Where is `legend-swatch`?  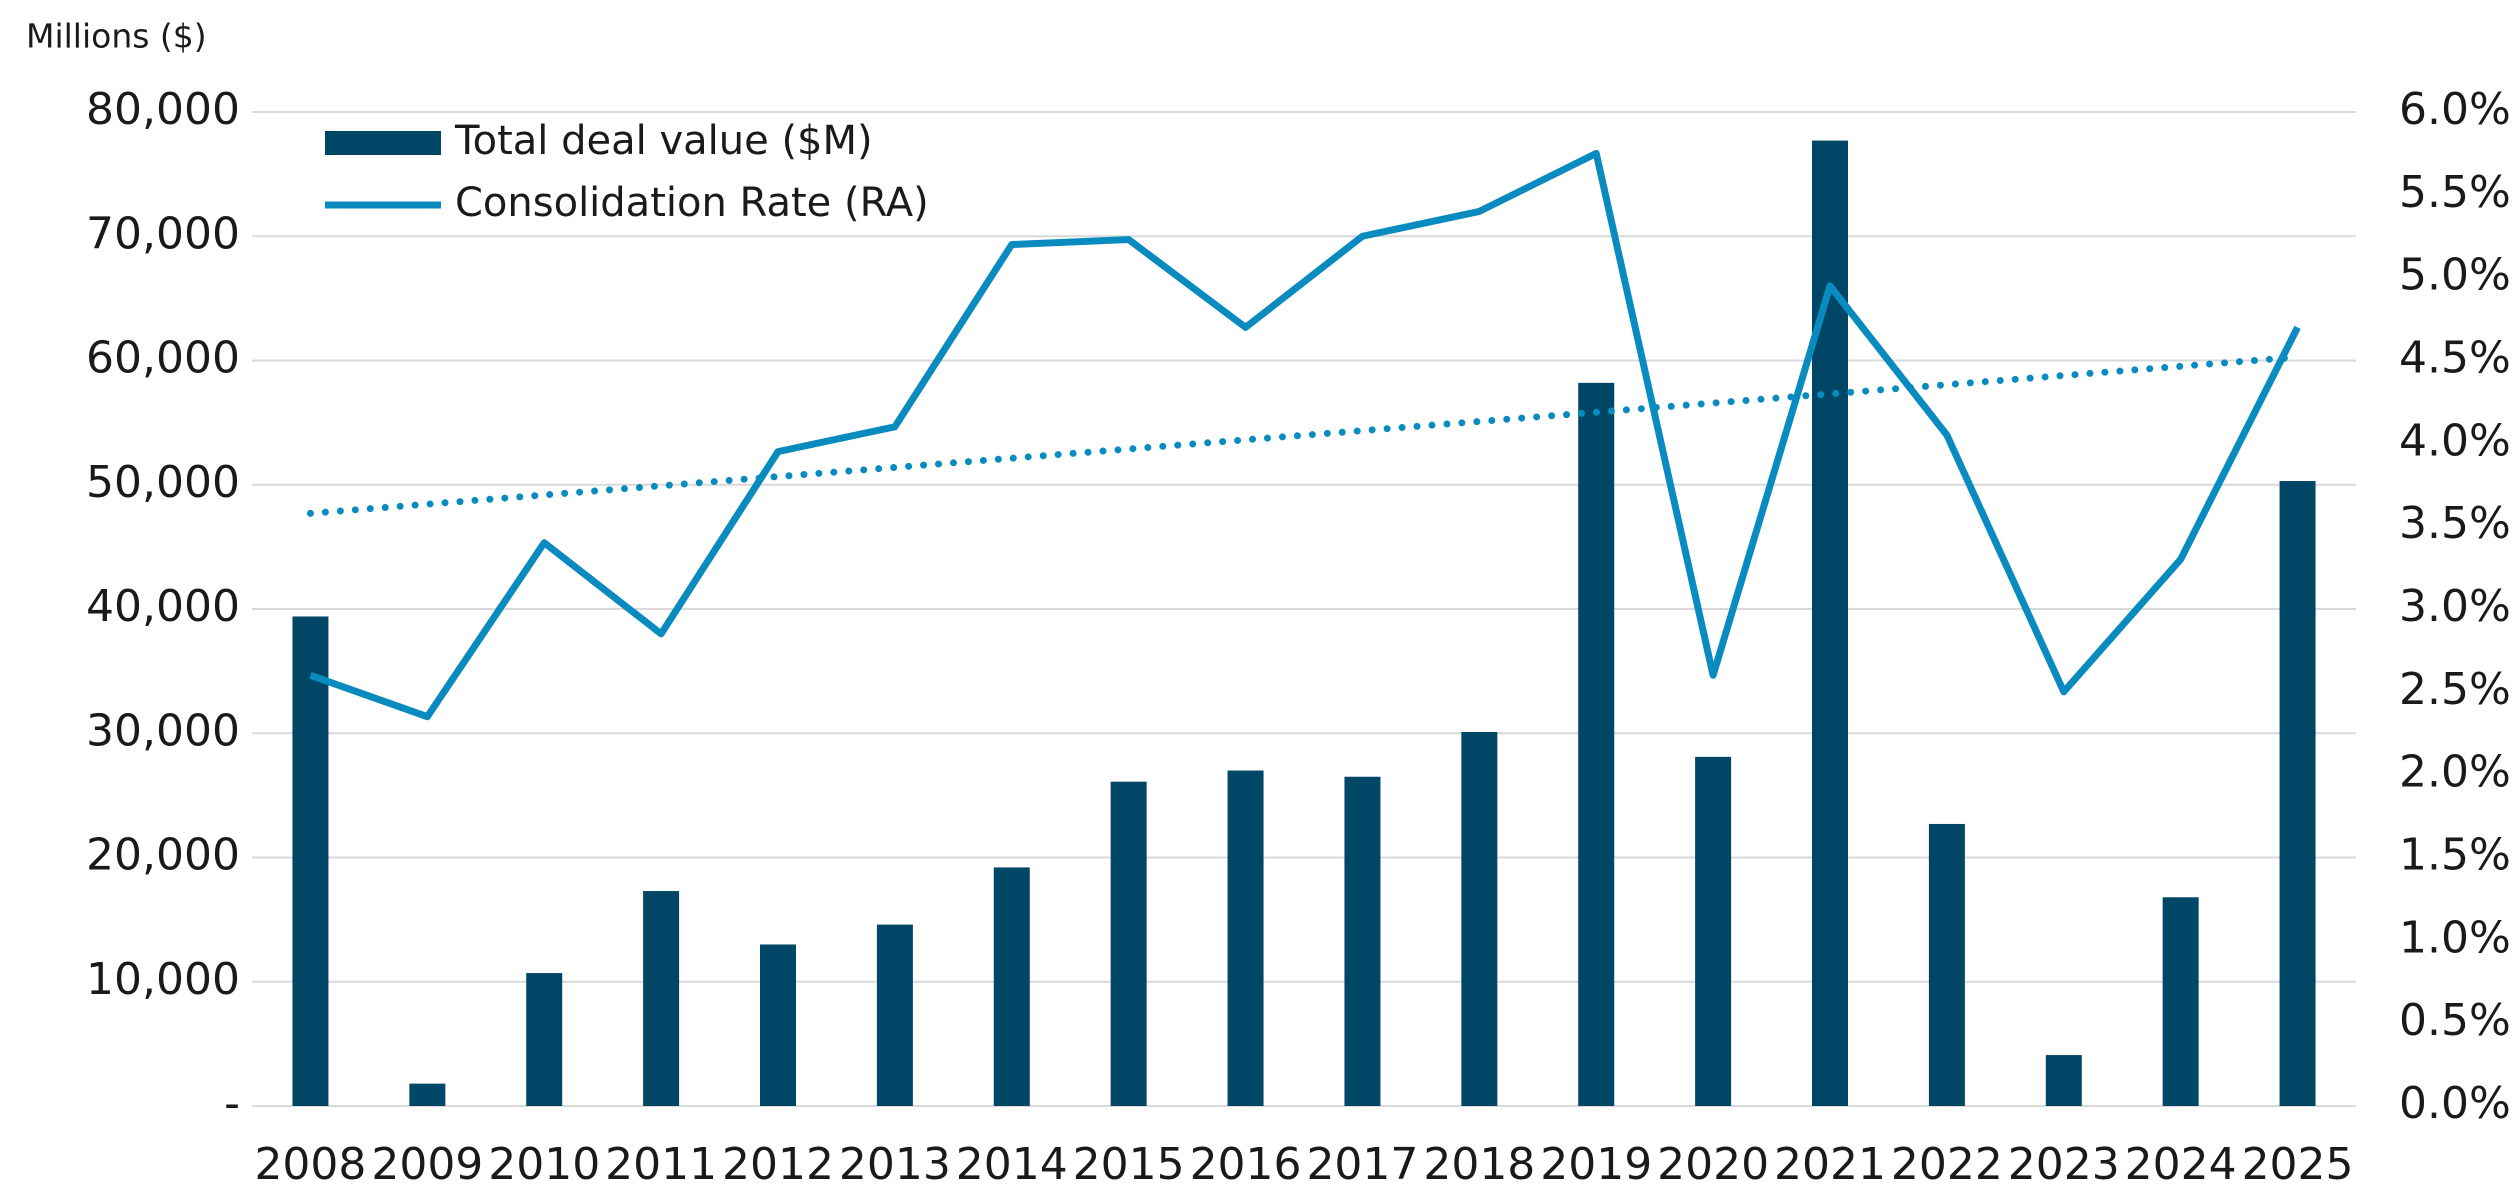 legend-swatch is located at coordinates (383, 143).